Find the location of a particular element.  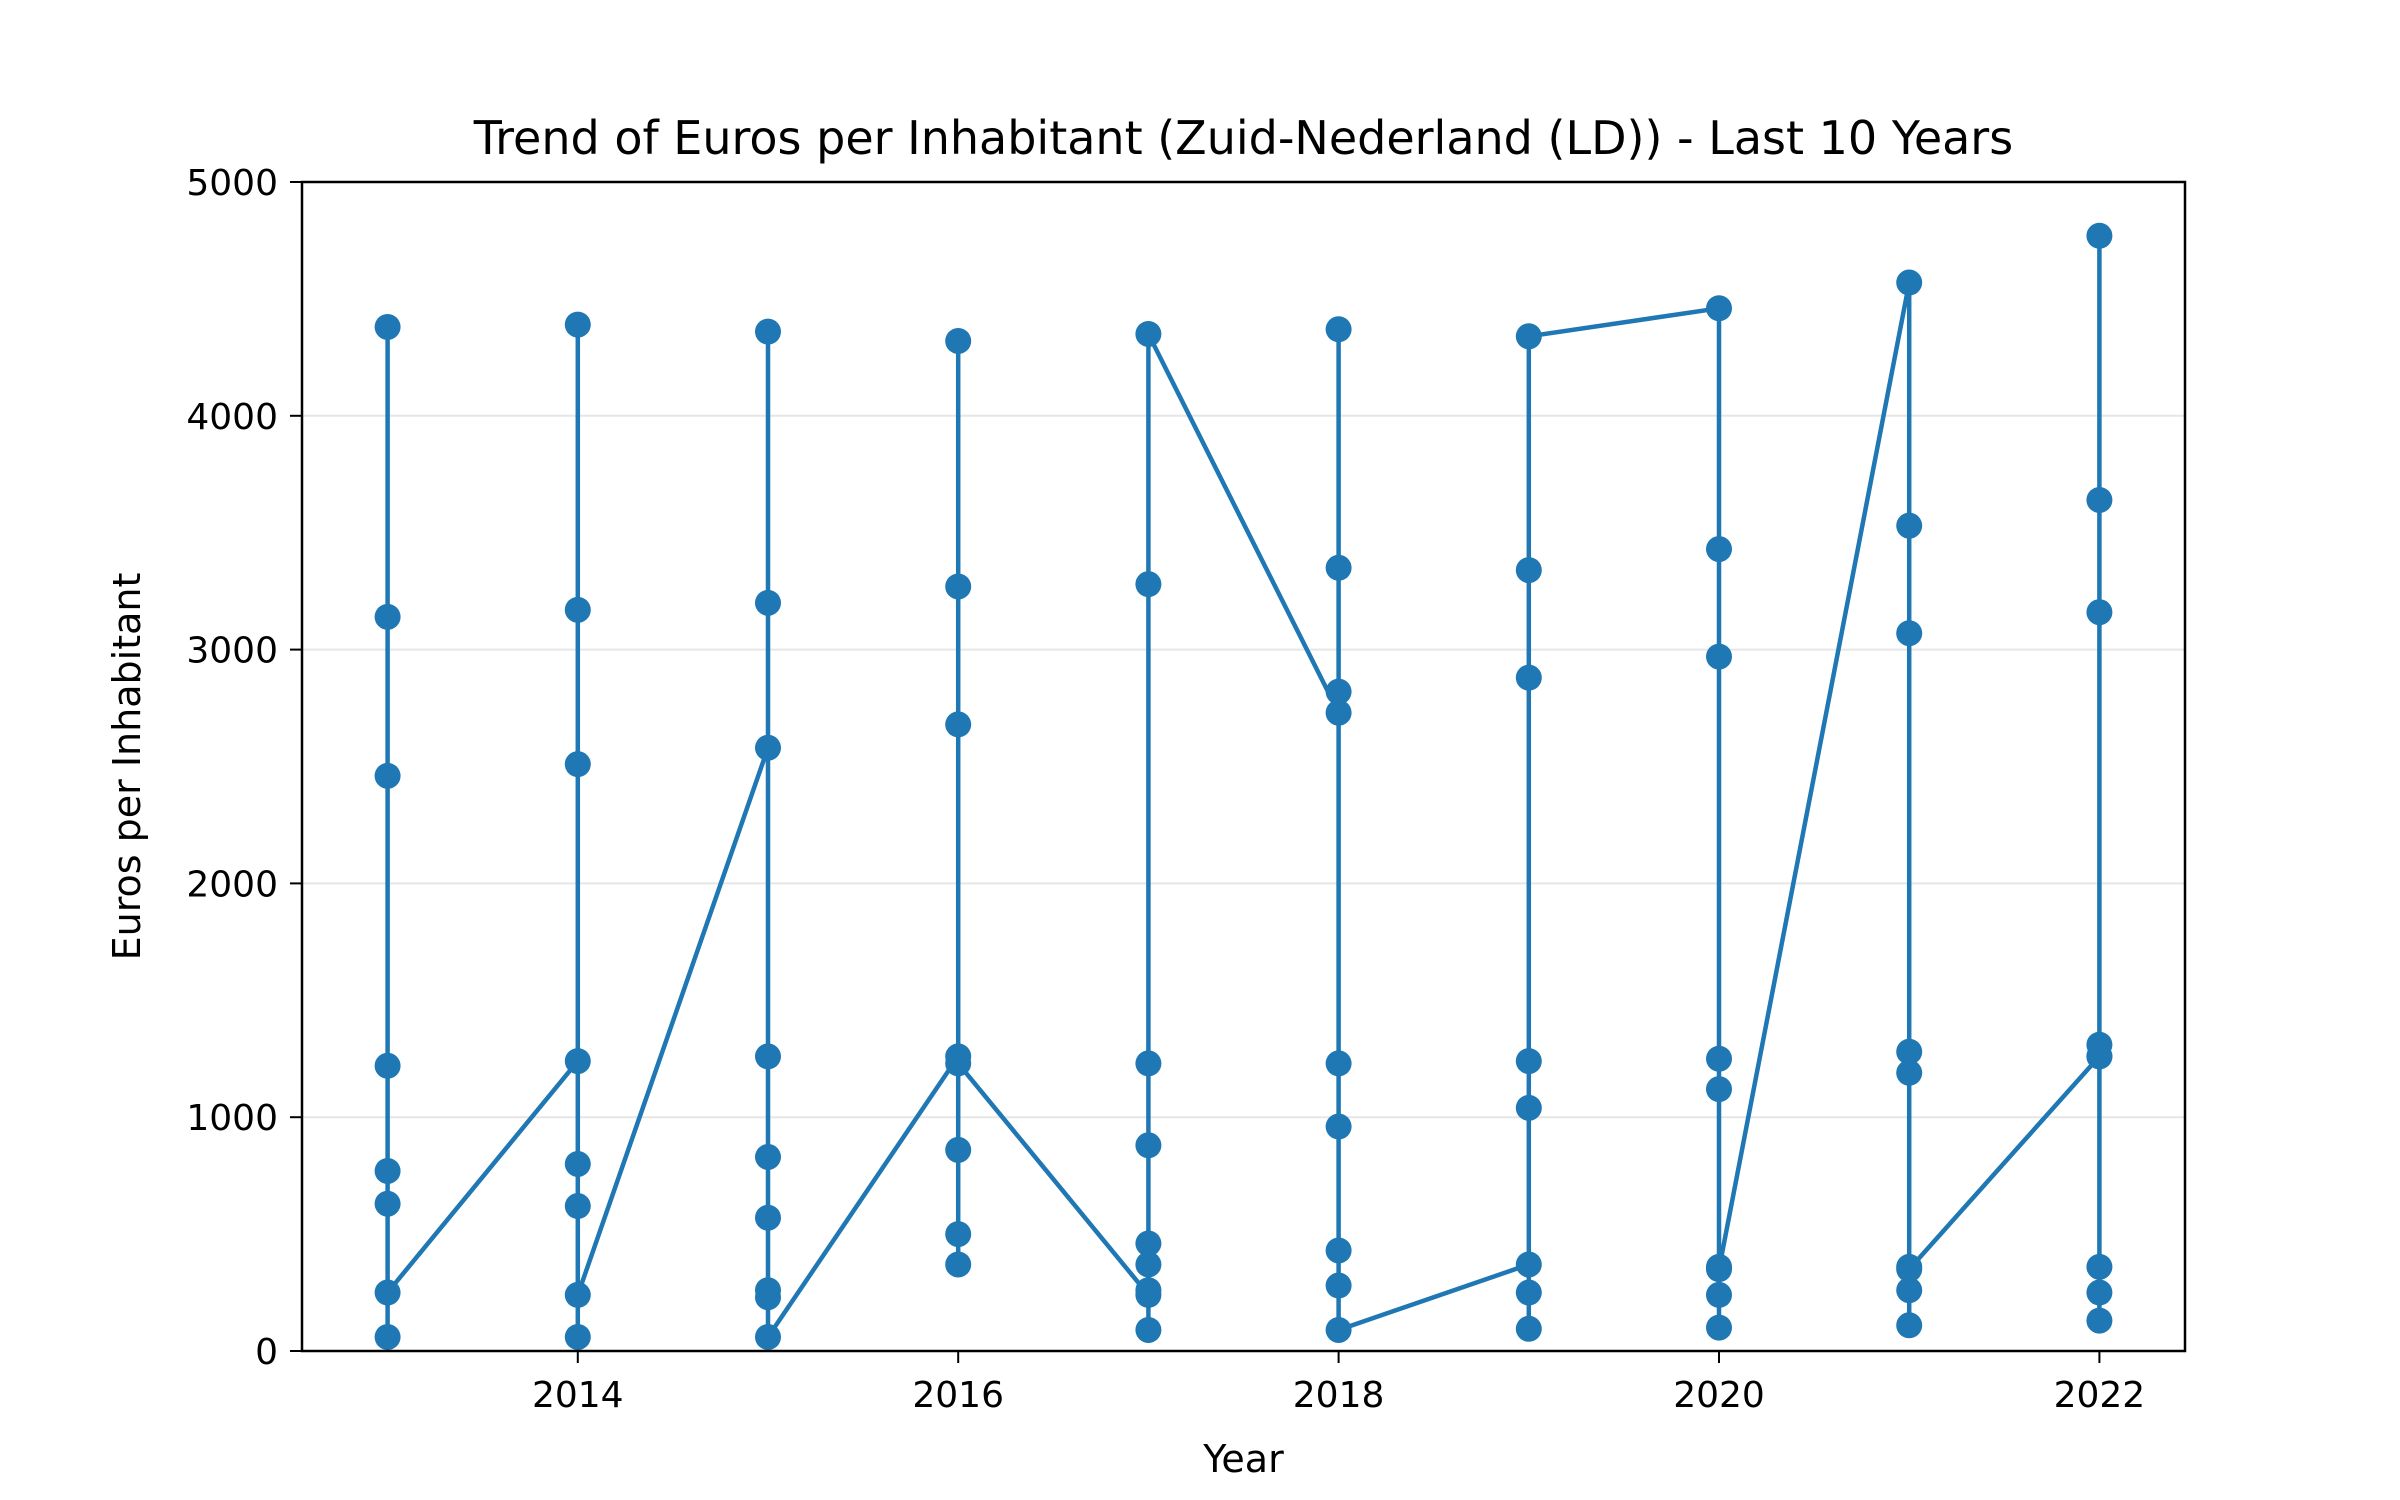

y-tick-label: 1000 is located at coordinates (232, 1118).